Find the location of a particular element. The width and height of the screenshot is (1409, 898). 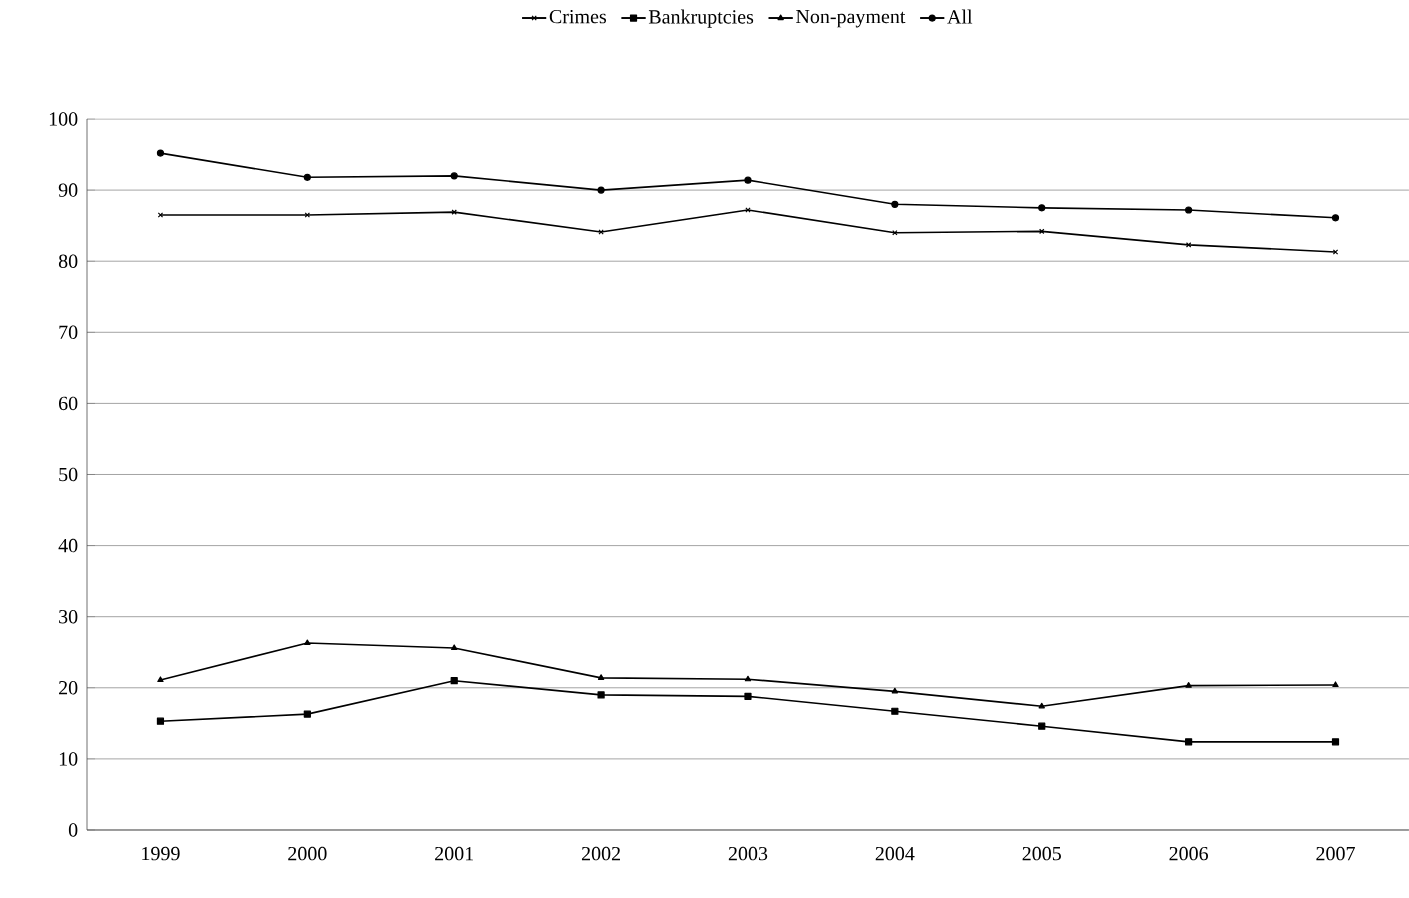

y-tick-label: 10 is located at coordinates (68, 759).